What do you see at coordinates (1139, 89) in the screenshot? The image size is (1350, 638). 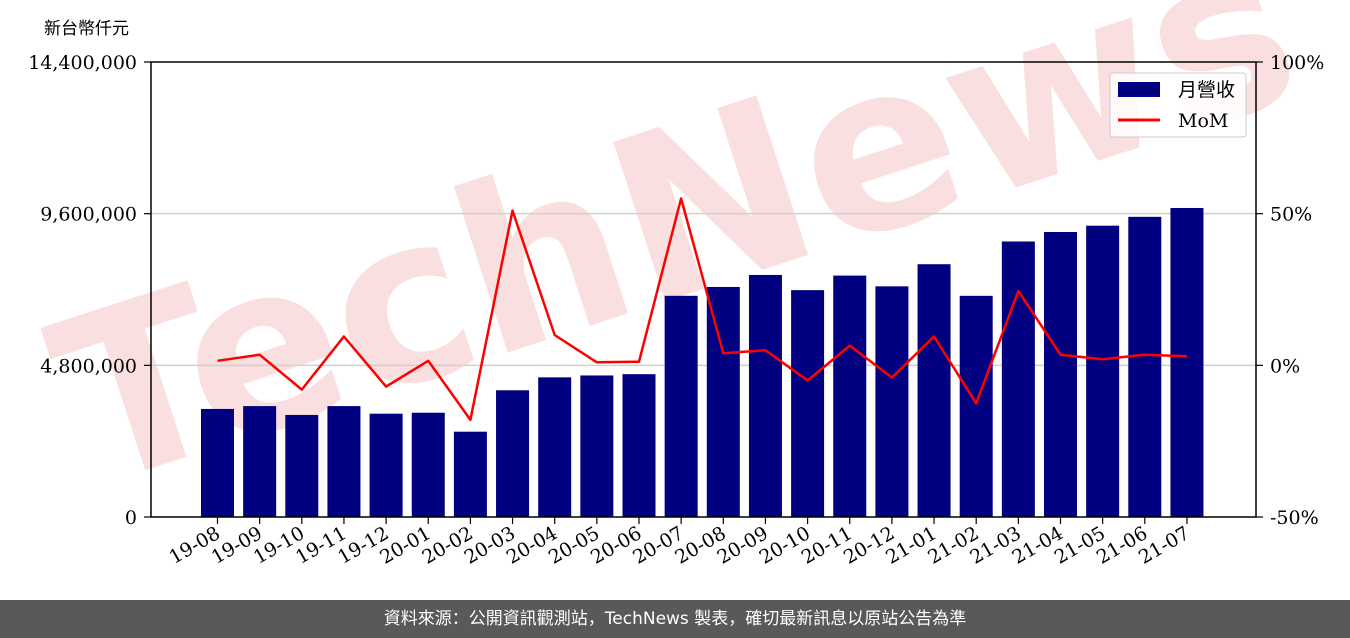 I see `legend-swatch-revenue` at bounding box center [1139, 89].